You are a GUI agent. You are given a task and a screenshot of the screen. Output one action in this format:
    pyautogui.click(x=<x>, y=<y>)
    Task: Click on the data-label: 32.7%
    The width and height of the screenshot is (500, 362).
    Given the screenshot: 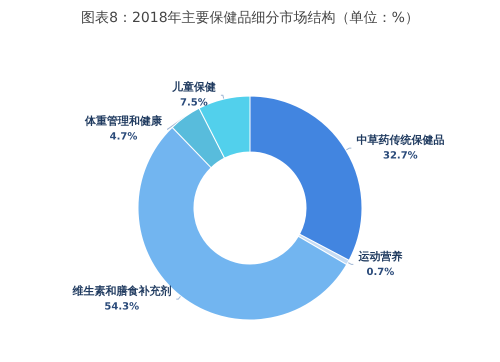 What is the action you would take?
    pyautogui.click(x=400, y=156)
    